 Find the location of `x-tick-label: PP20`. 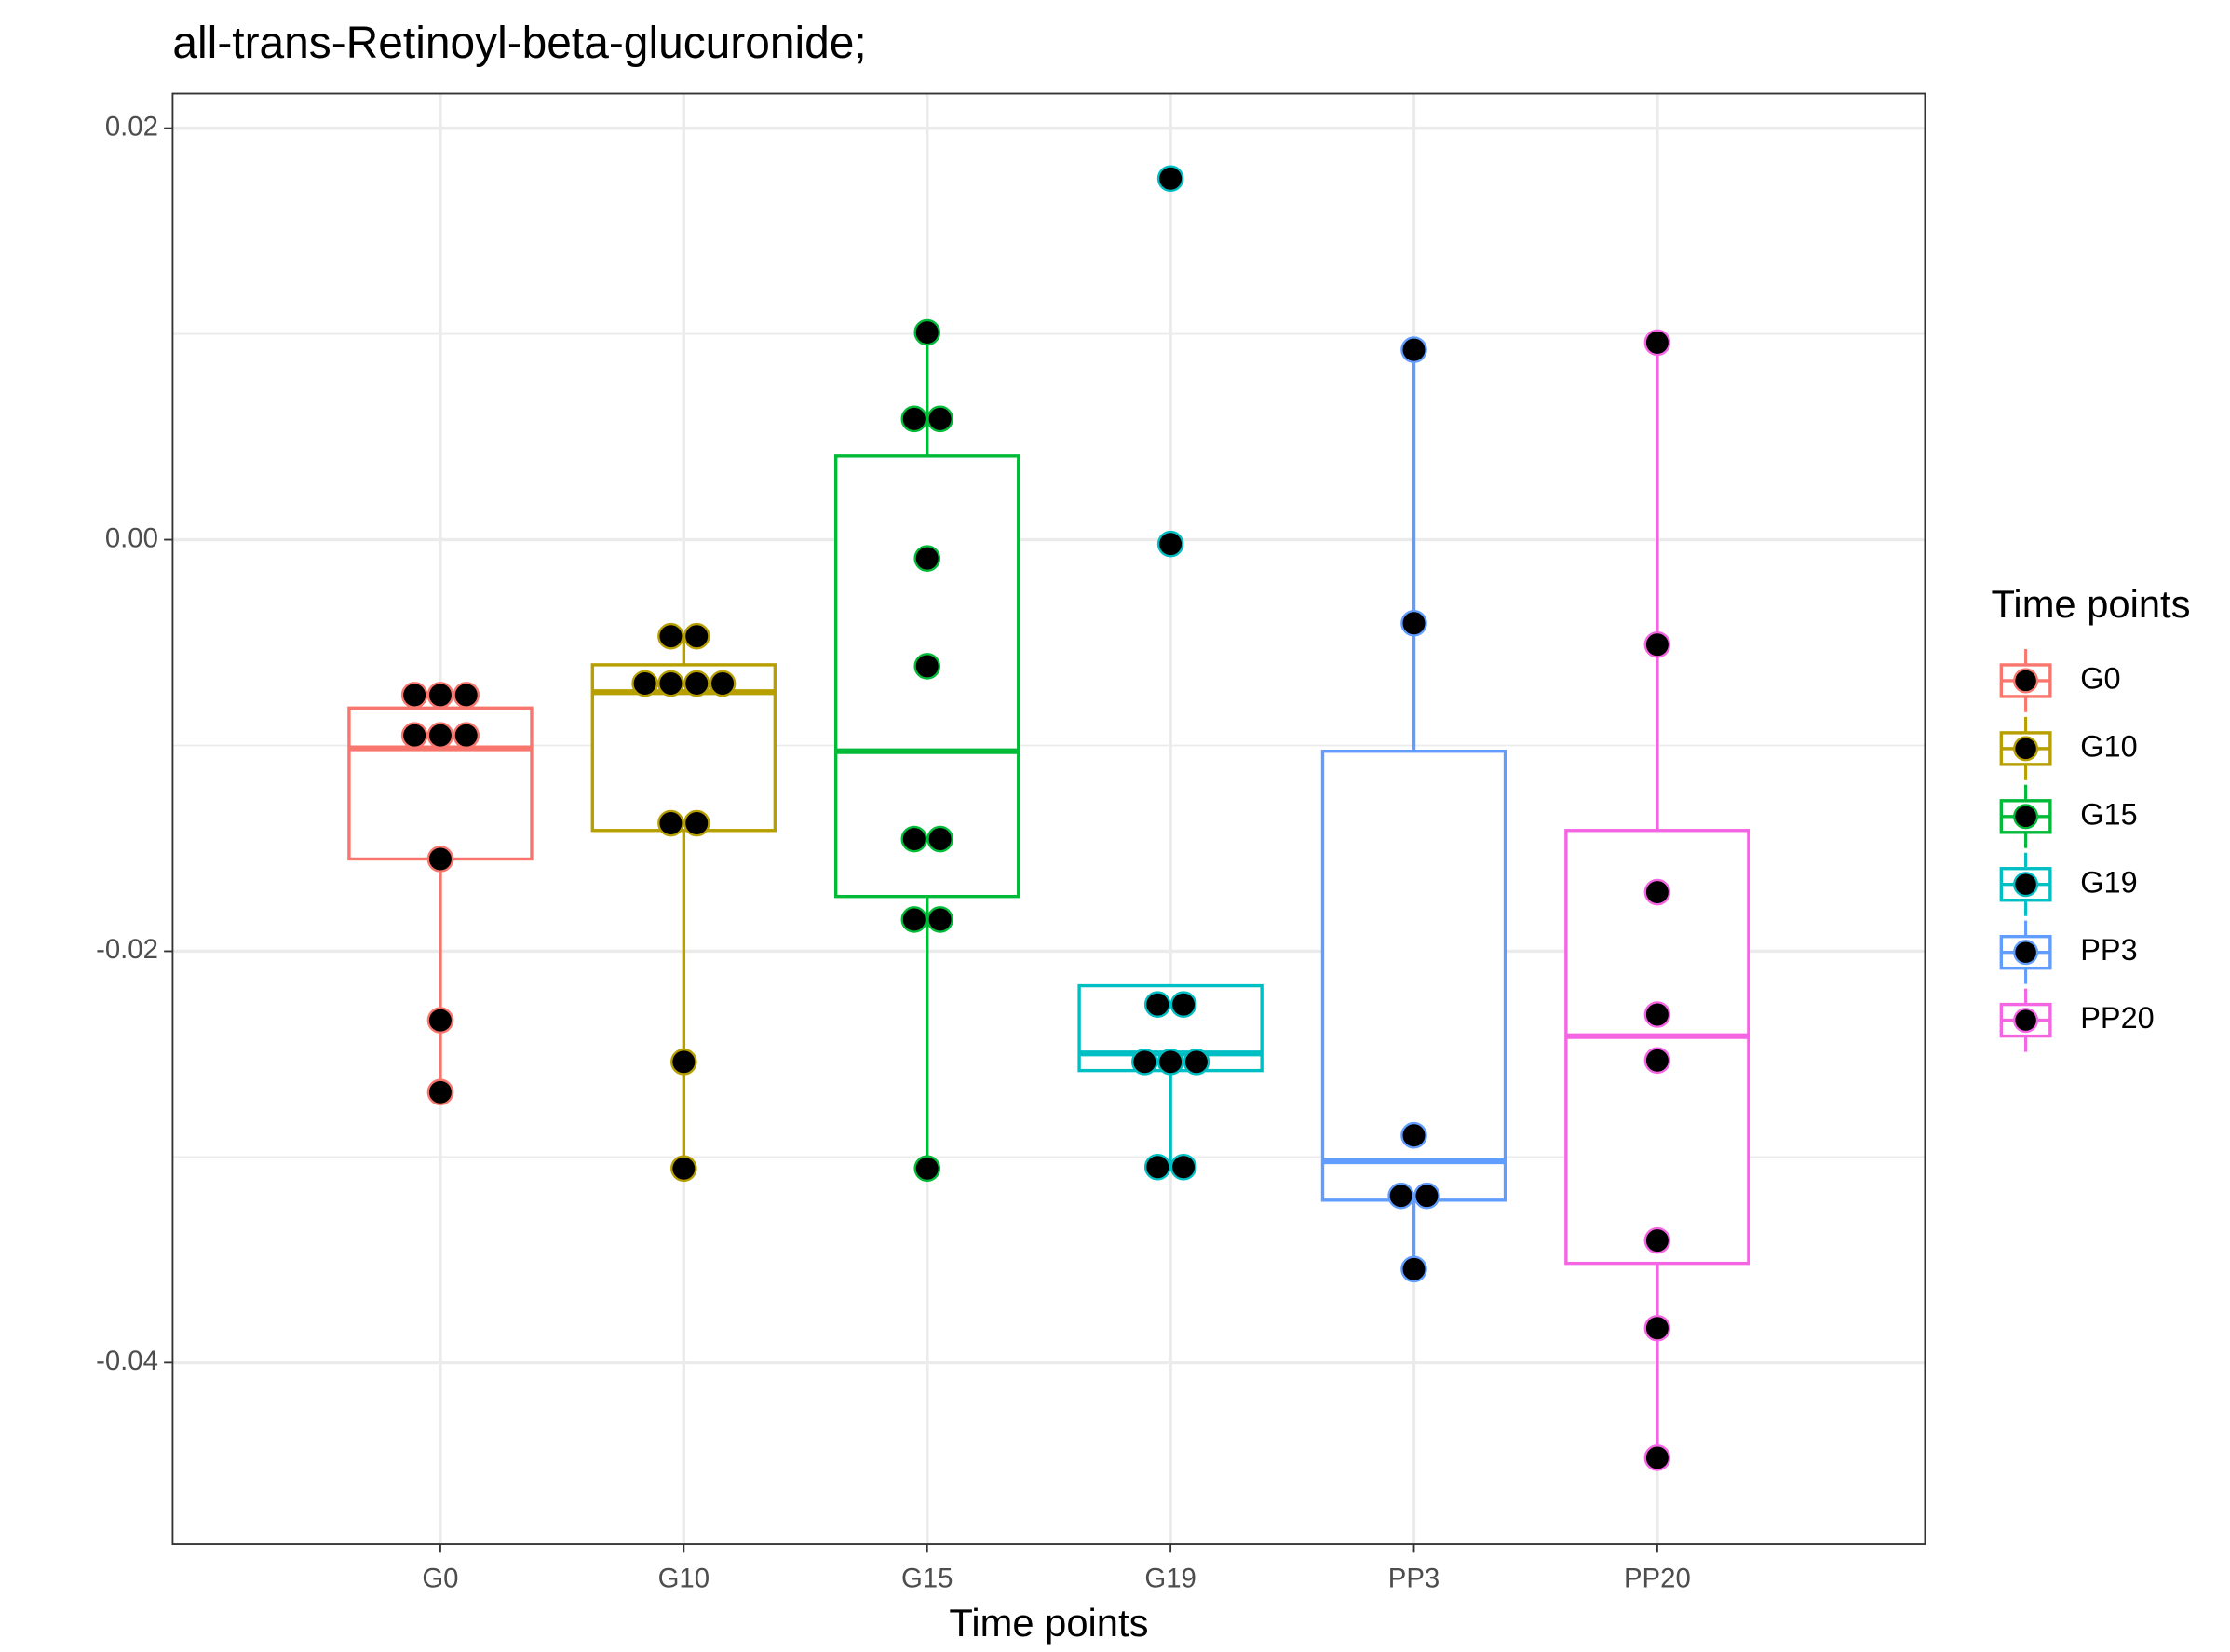

x-tick-label: PP20 is located at coordinates (1657, 1578).